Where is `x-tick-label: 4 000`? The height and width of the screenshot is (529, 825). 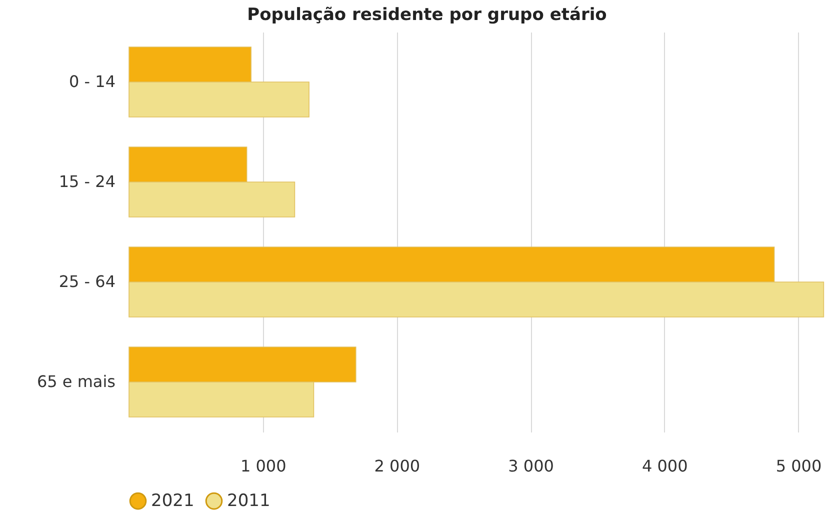 x-tick-label: 4 000 is located at coordinates (665, 466).